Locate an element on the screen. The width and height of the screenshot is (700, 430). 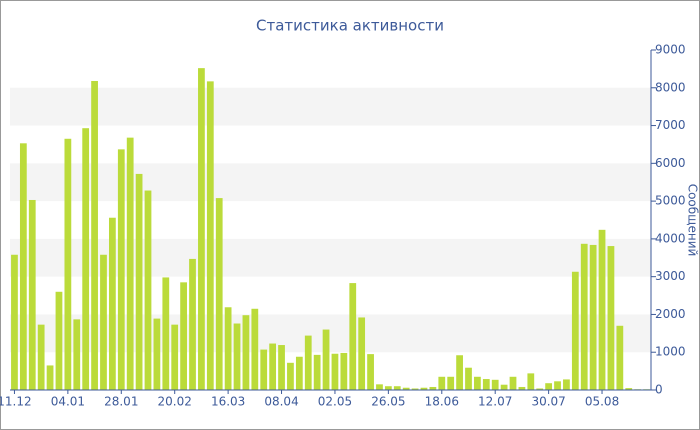
x-tick-label: 08.04 is located at coordinates (281, 402).